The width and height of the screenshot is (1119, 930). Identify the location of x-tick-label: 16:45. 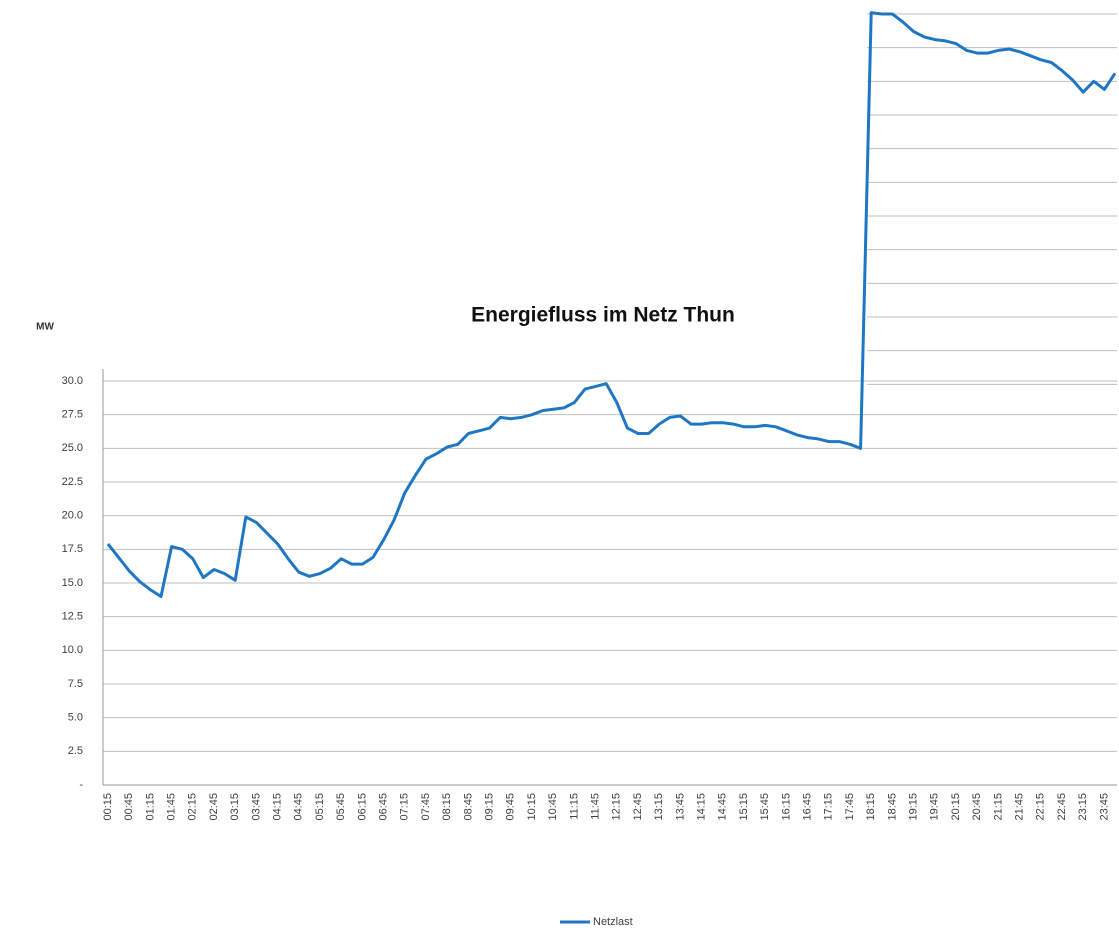
(808, 807).